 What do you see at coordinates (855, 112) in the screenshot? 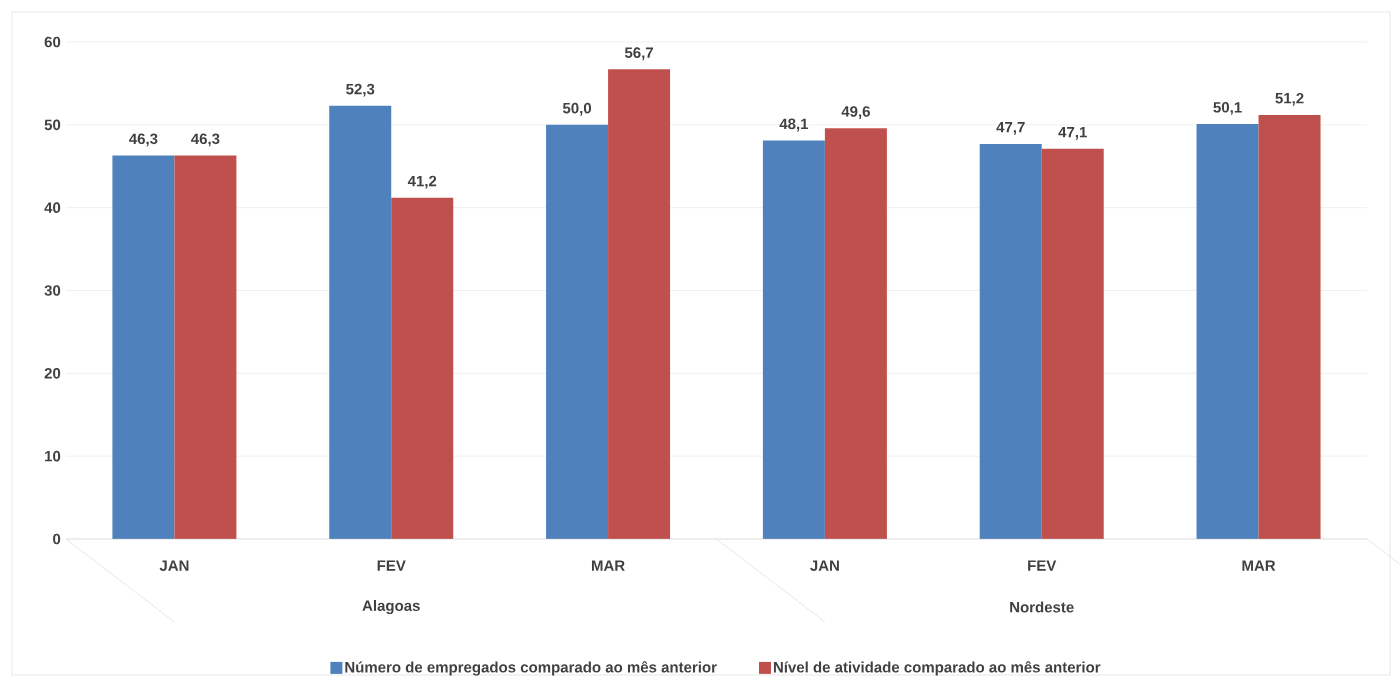
I see `data-label: 49,6` at bounding box center [855, 112].